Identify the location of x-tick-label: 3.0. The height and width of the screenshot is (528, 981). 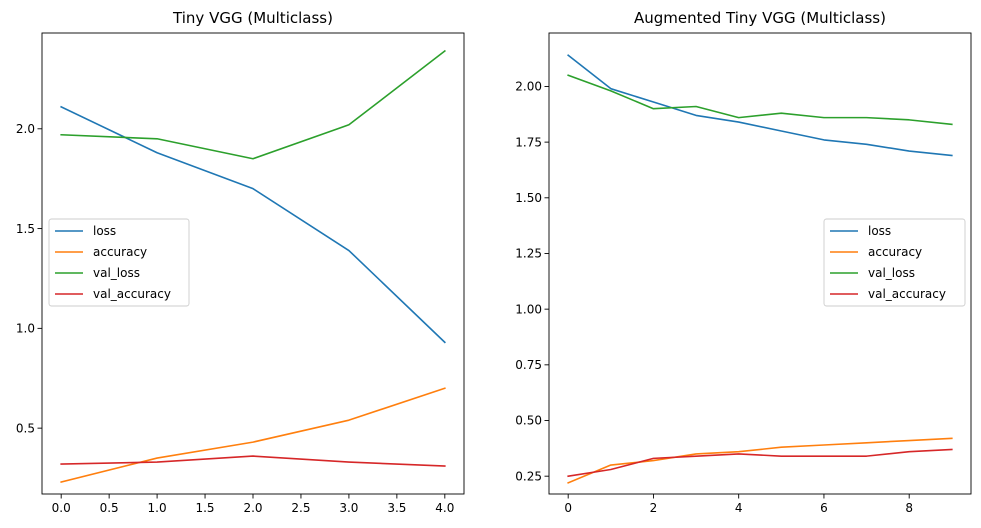
(348, 508).